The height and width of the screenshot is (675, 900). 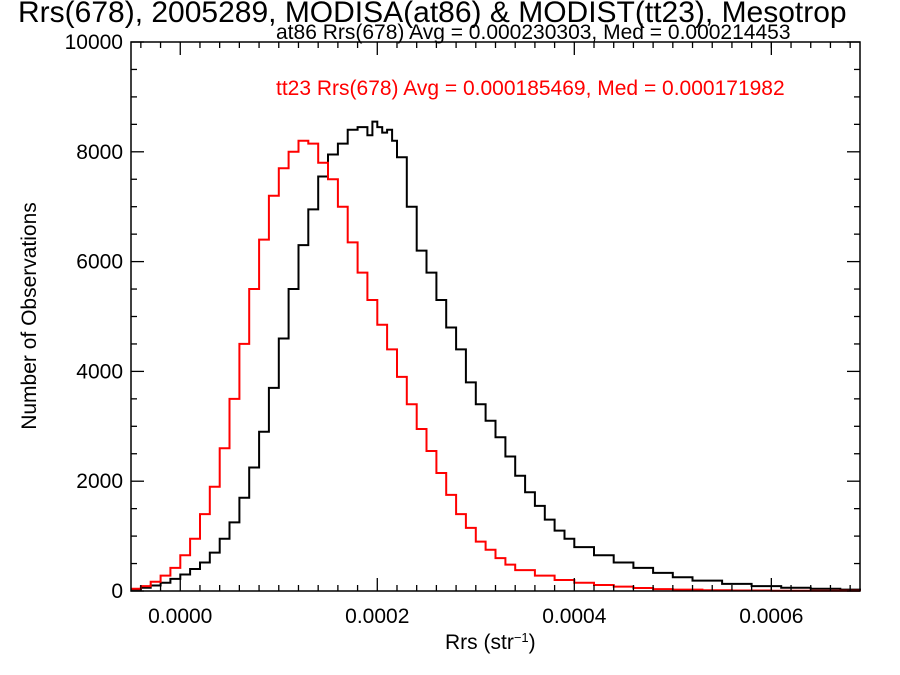 I want to click on x-tick-label: 0.0000, so click(x=180, y=616).